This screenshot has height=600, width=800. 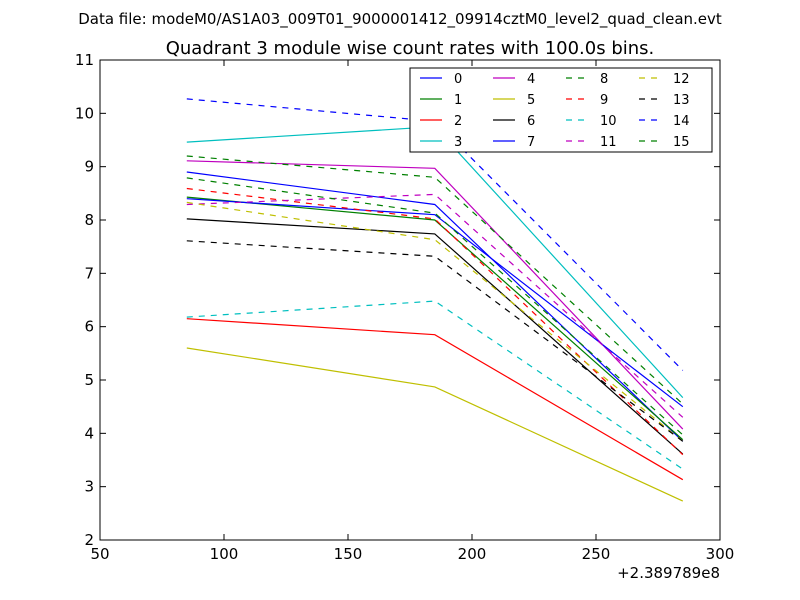 I want to click on legend-label-14: 14, so click(x=681, y=121).